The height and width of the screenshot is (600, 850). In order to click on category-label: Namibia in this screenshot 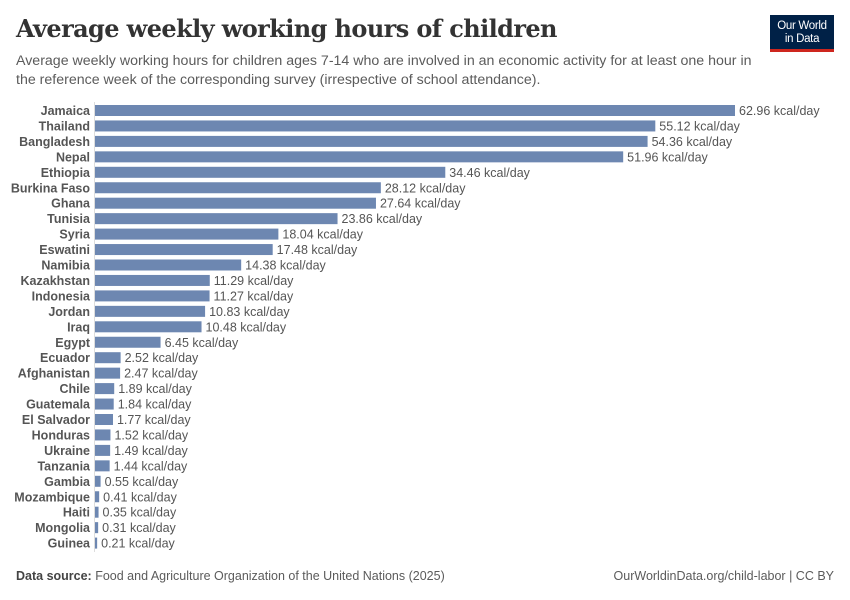, I will do `click(66, 266)`.